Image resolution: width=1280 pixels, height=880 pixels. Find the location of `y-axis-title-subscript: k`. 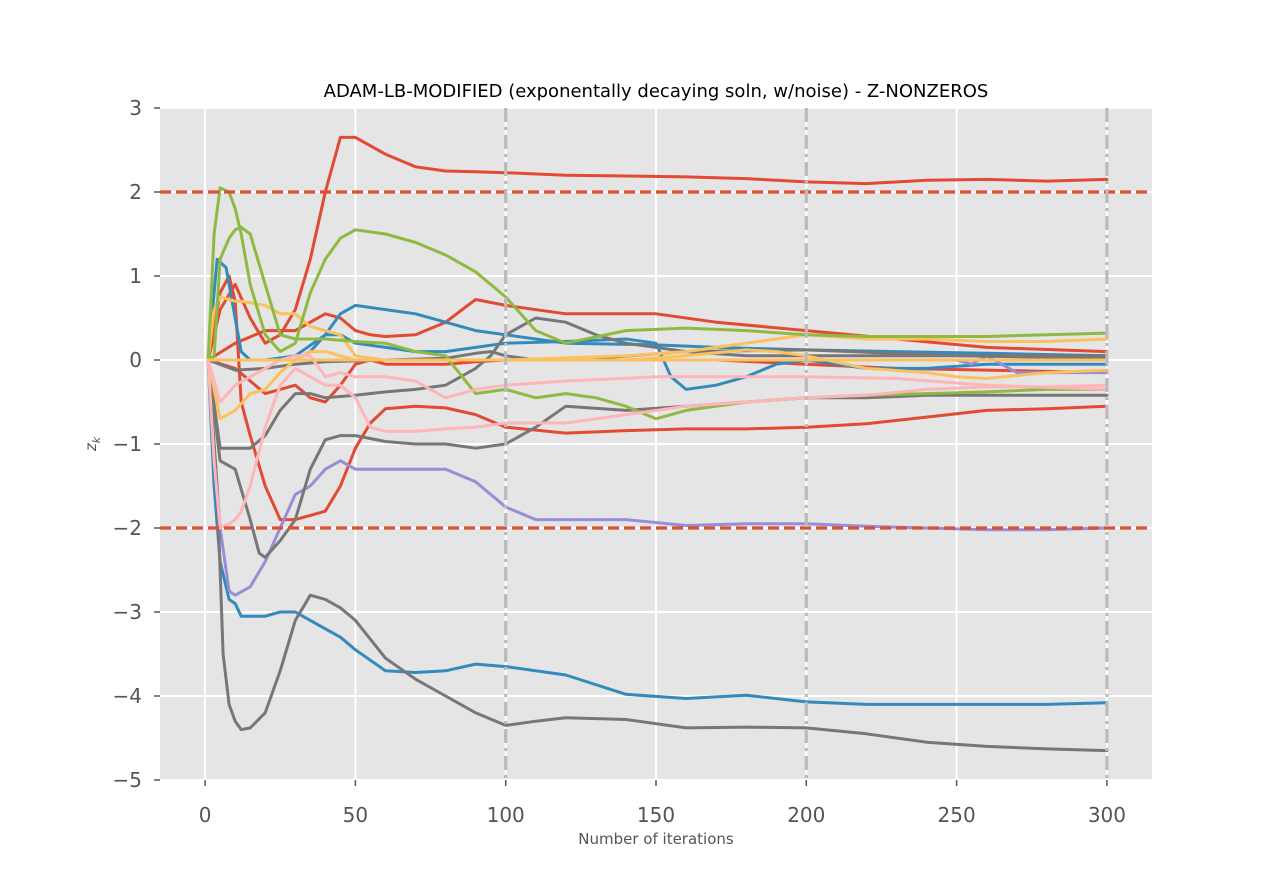

y-axis-title-subscript: k is located at coordinates (96, 439).